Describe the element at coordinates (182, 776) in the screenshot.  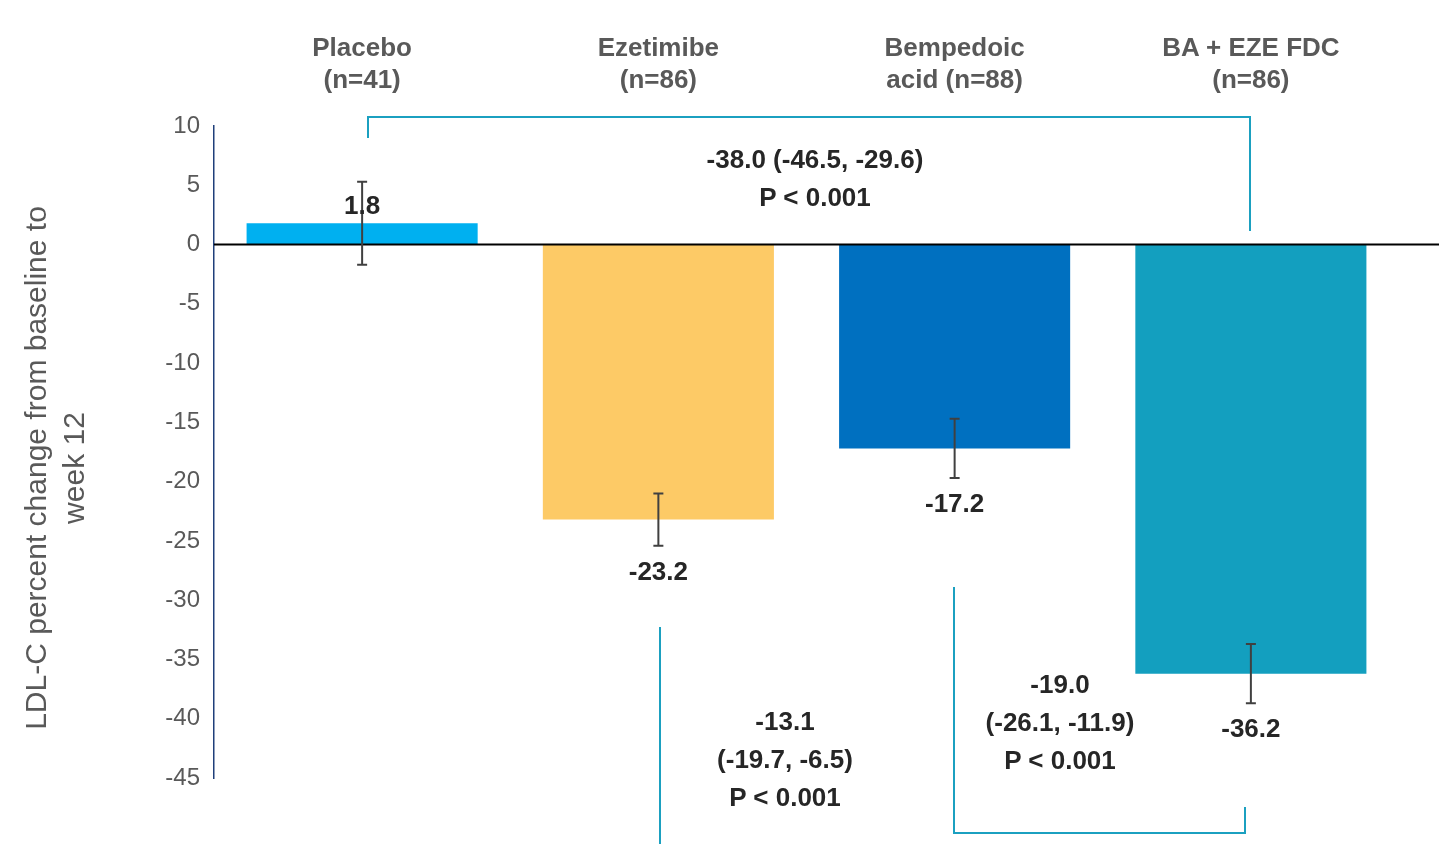
I see `y-tick-label: -45` at that location.